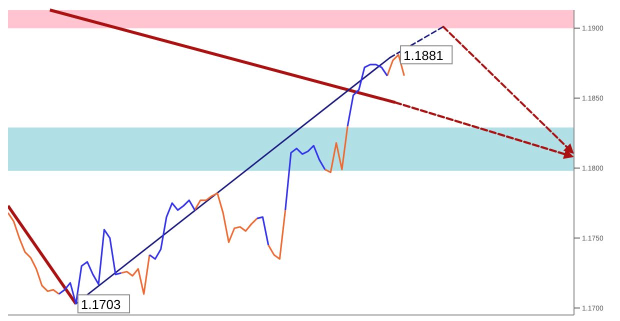 The image size is (620, 321). Describe the element at coordinates (100, 304) in the screenshot. I see `data-label: 1.1703` at that location.